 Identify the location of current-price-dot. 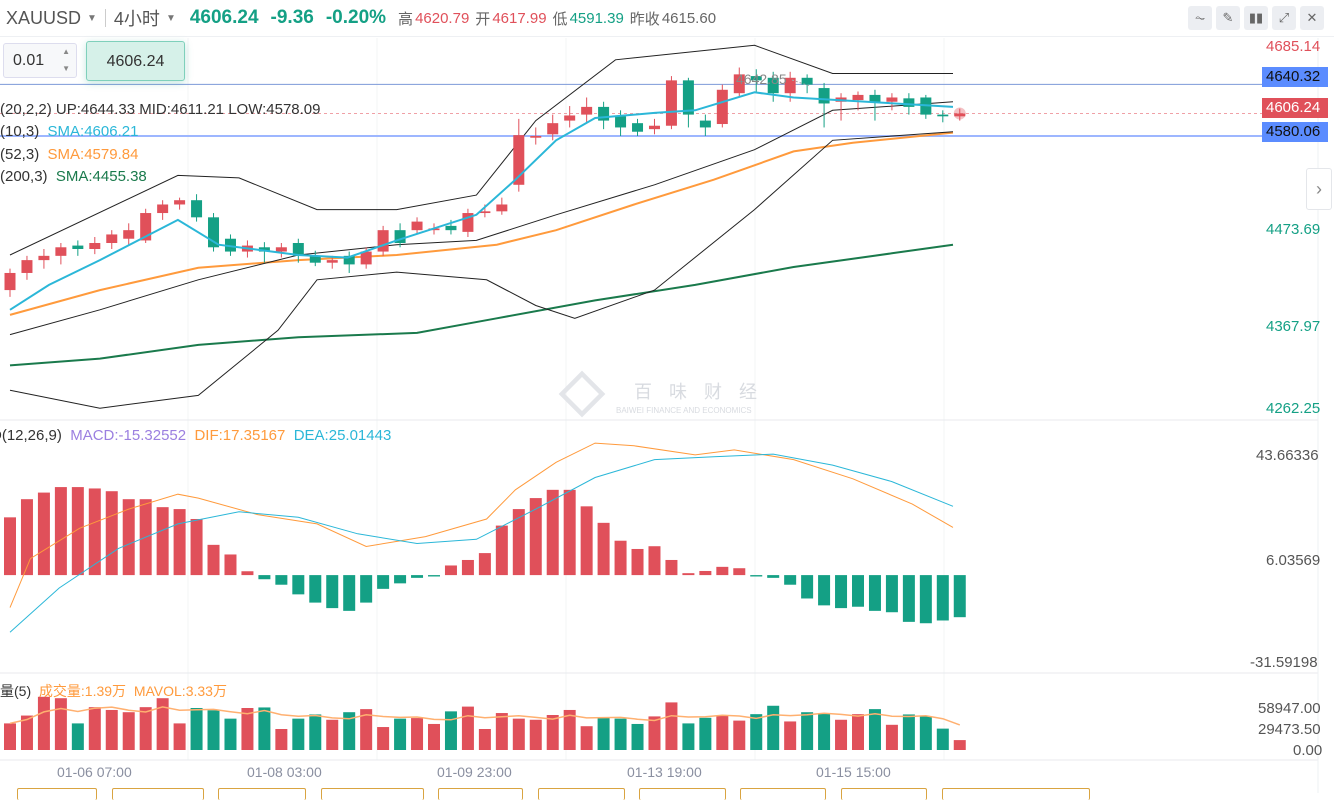
(959, 113).